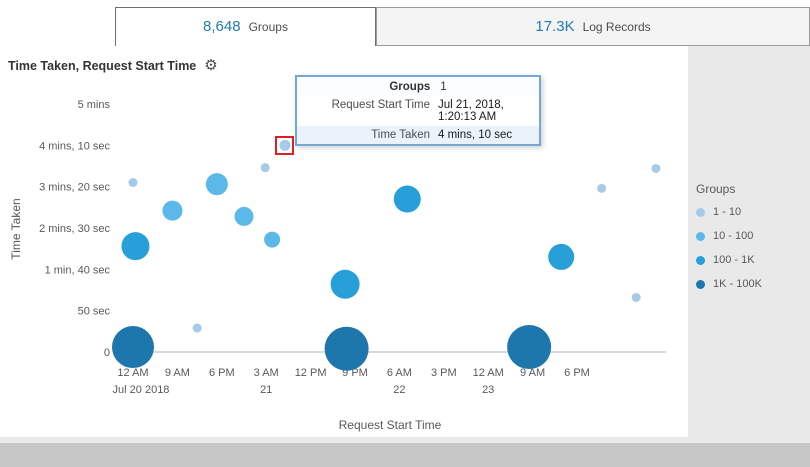 Image resolution: width=810 pixels, height=467 pixels. I want to click on gear-icon: ⚙, so click(211, 65).